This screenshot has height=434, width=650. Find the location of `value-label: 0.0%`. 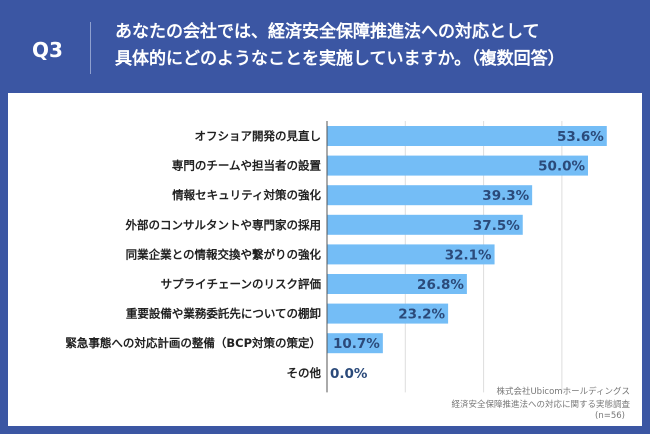

value-label: 0.0% is located at coordinates (349, 374).